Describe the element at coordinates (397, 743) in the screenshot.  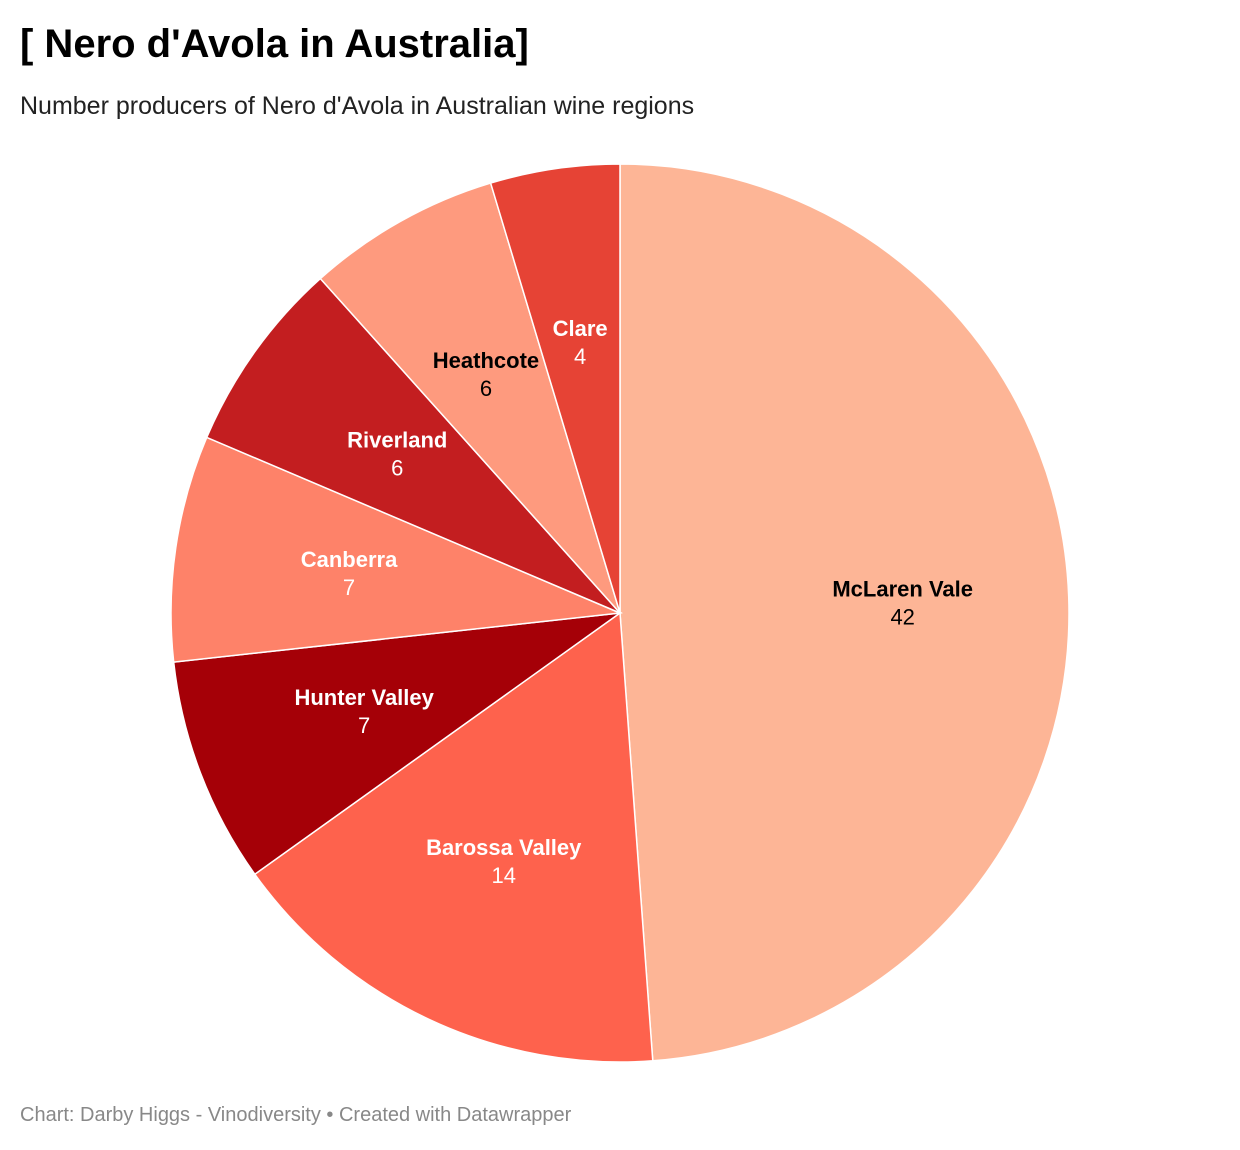
I see `pie-slice-hunter-valley` at that location.